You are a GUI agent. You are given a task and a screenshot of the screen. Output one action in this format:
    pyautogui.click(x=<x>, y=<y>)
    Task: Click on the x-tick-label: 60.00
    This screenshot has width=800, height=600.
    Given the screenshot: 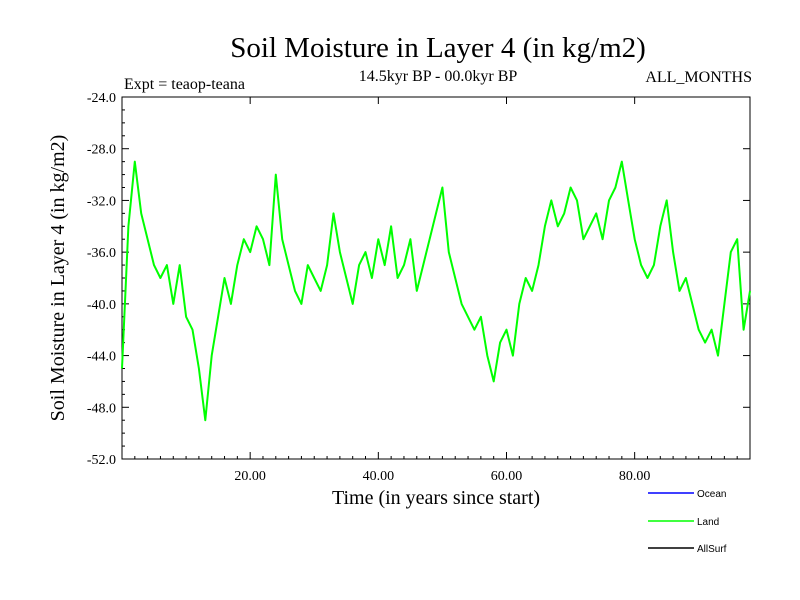 What is the action you would take?
    pyautogui.click(x=507, y=476)
    